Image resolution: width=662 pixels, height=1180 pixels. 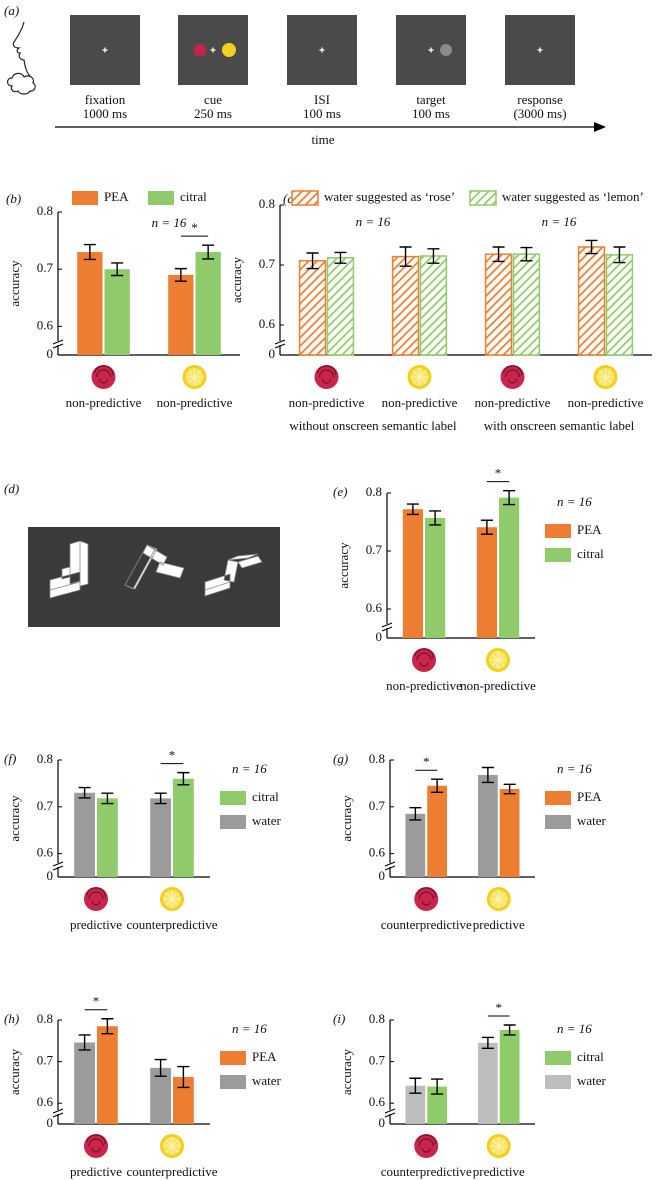 What do you see at coordinates (339, 1018) in the screenshot?
I see `panel-label: (i)` at bounding box center [339, 1018].